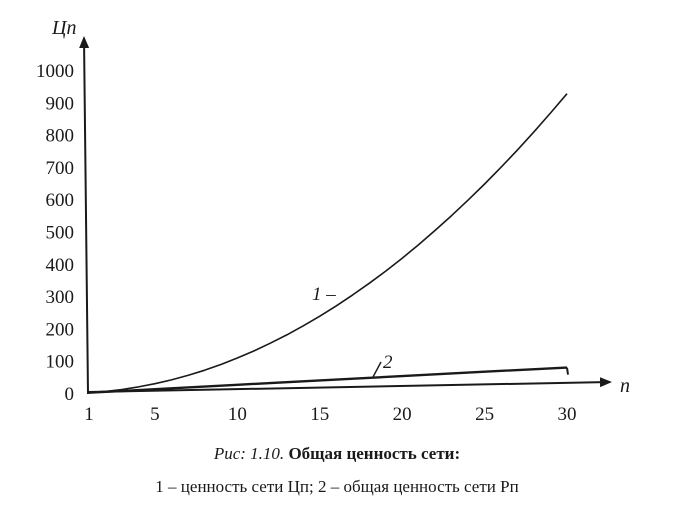 This screenshot has height=510, width=674. What do you see at coordinates (402, 414) in the screenshot?
I see `x-tick-label: 20` at bounding box center [402, 414].